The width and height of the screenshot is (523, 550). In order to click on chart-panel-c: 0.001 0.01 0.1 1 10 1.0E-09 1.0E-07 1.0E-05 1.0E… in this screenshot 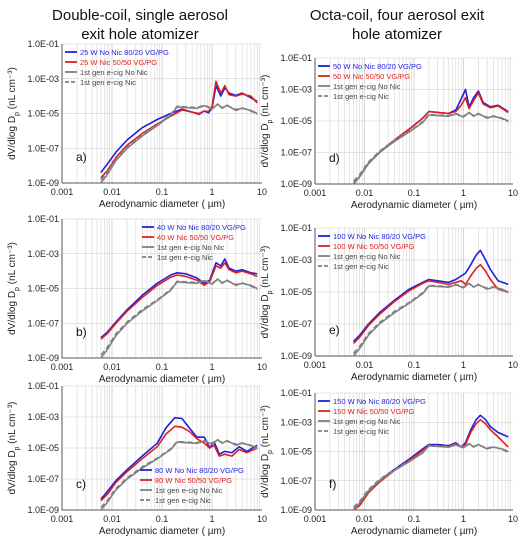, I will do `click(137, 459)`.